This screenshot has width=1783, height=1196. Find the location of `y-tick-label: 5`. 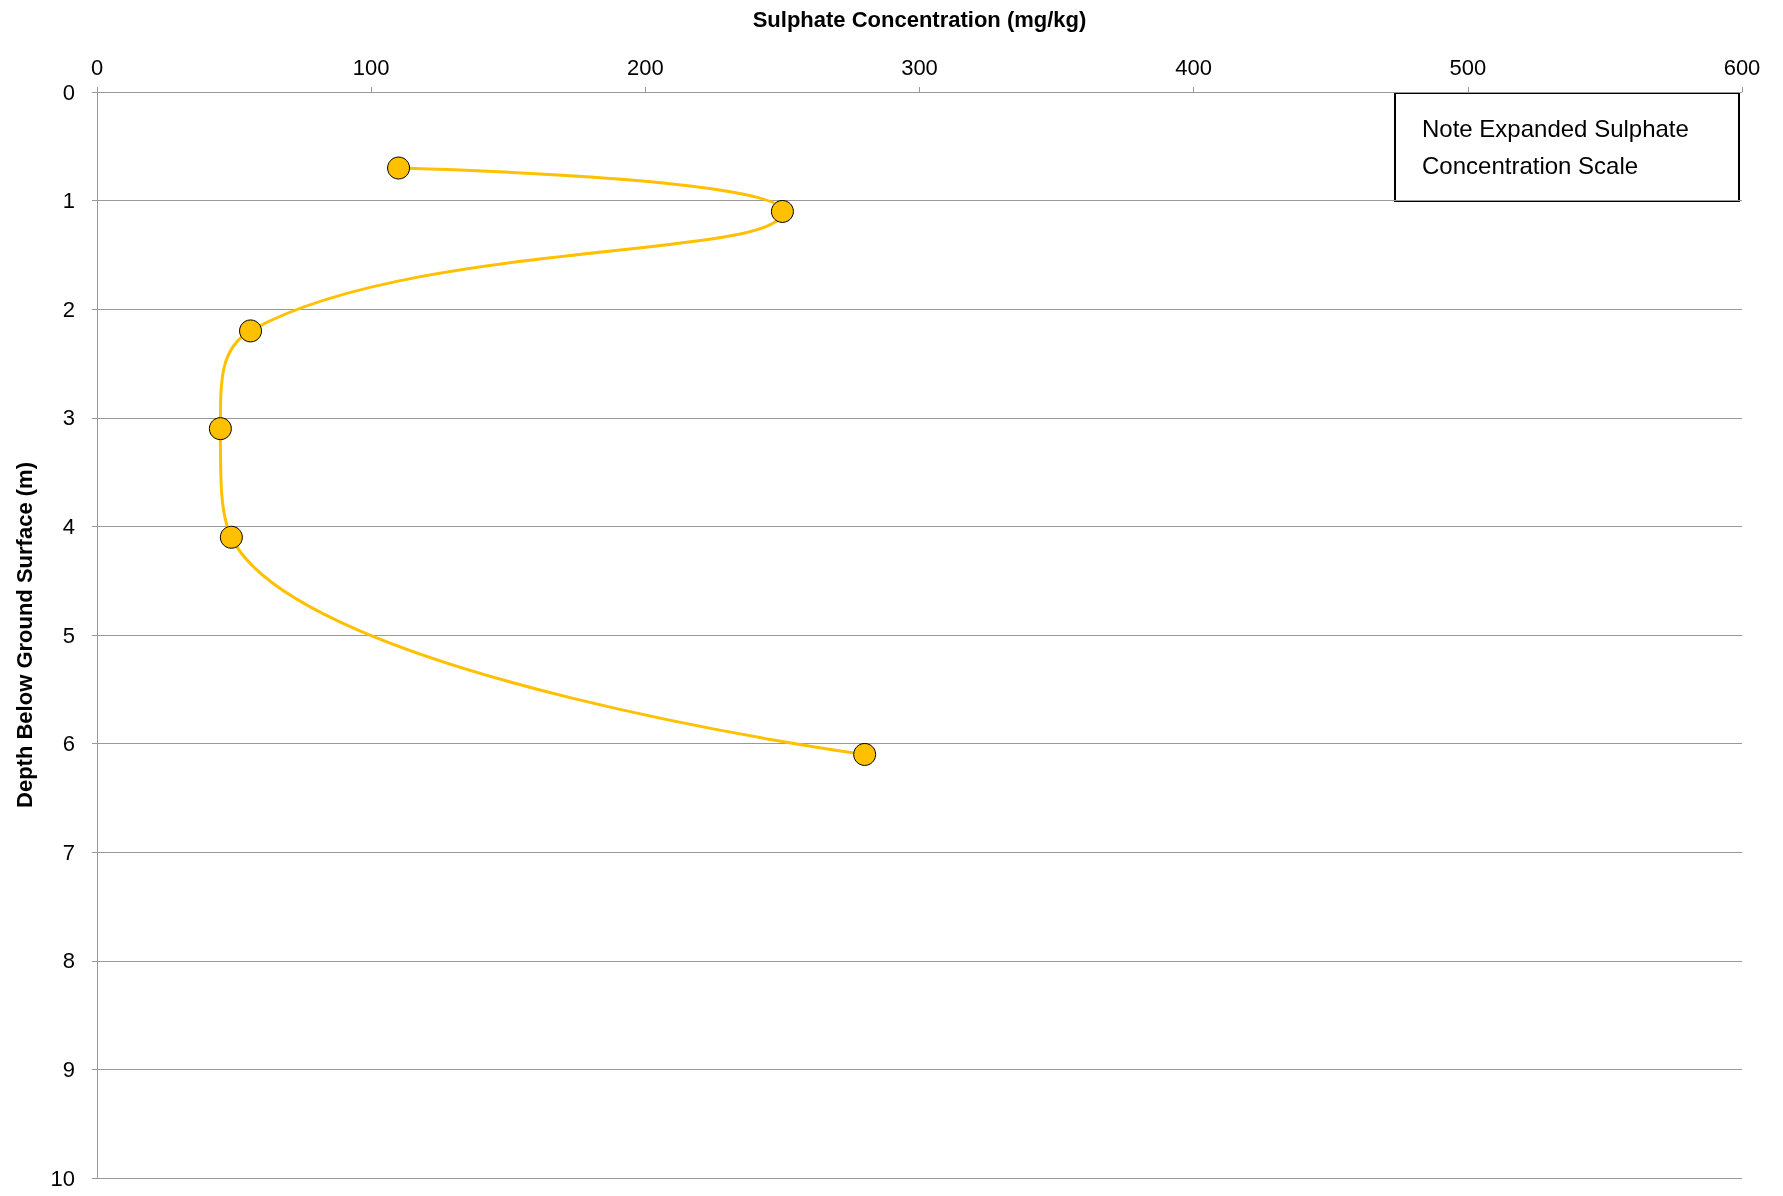

y-tick-label: 5 is located at coordinates (68, 635).